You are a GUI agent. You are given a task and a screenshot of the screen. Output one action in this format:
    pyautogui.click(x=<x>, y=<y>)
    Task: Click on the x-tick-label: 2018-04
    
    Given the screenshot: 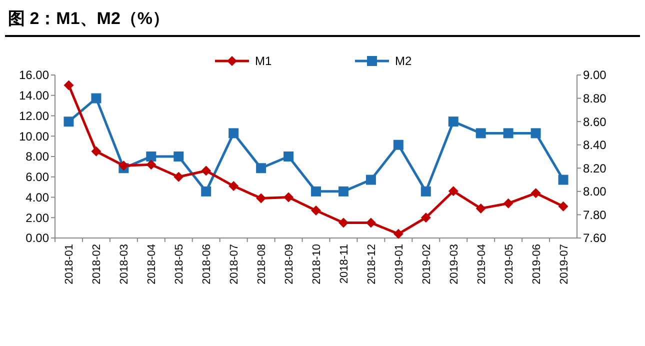 What is the action you would take?
    pyautogui.click(x=152, y=264)
    